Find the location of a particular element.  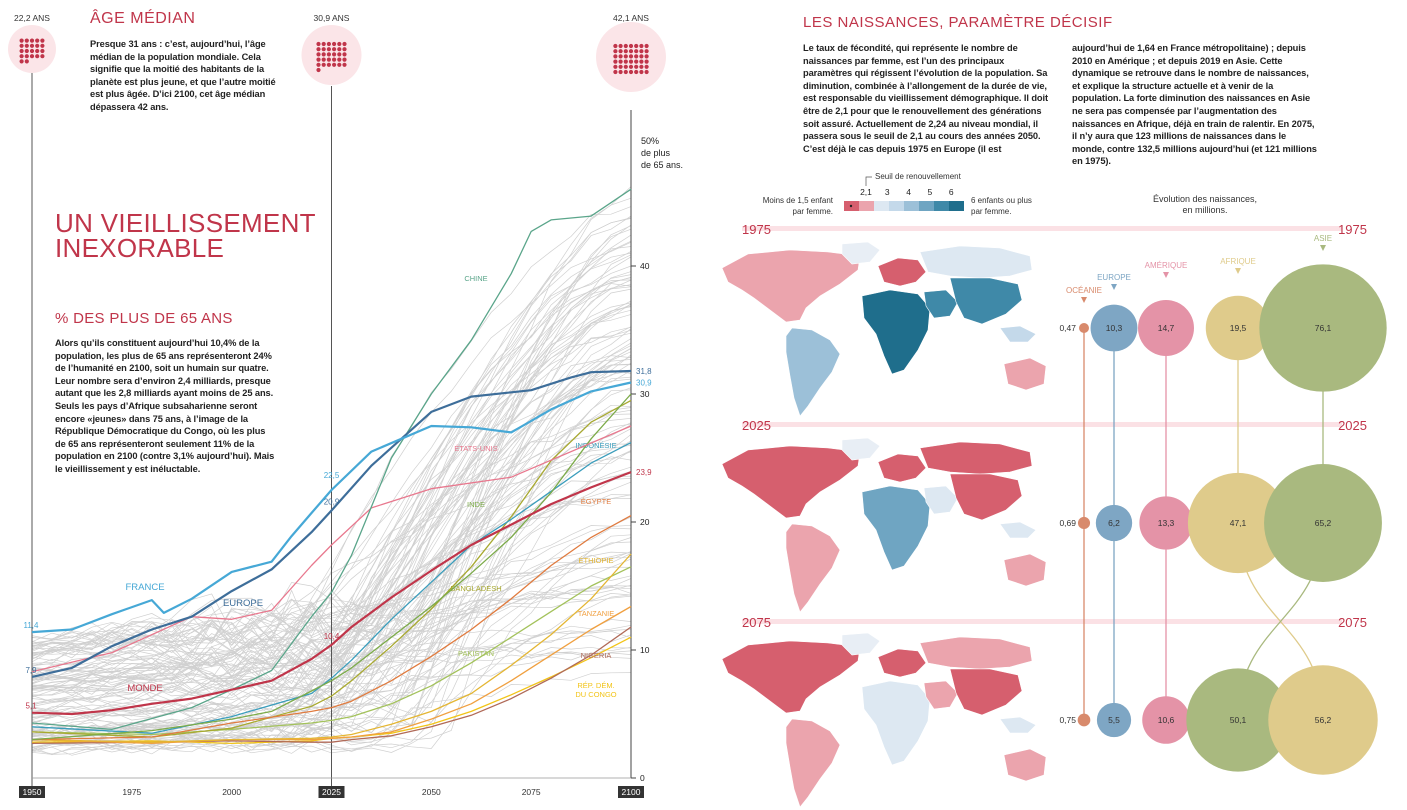

y-tick-label: 0 is located at coordinates (642, 778).